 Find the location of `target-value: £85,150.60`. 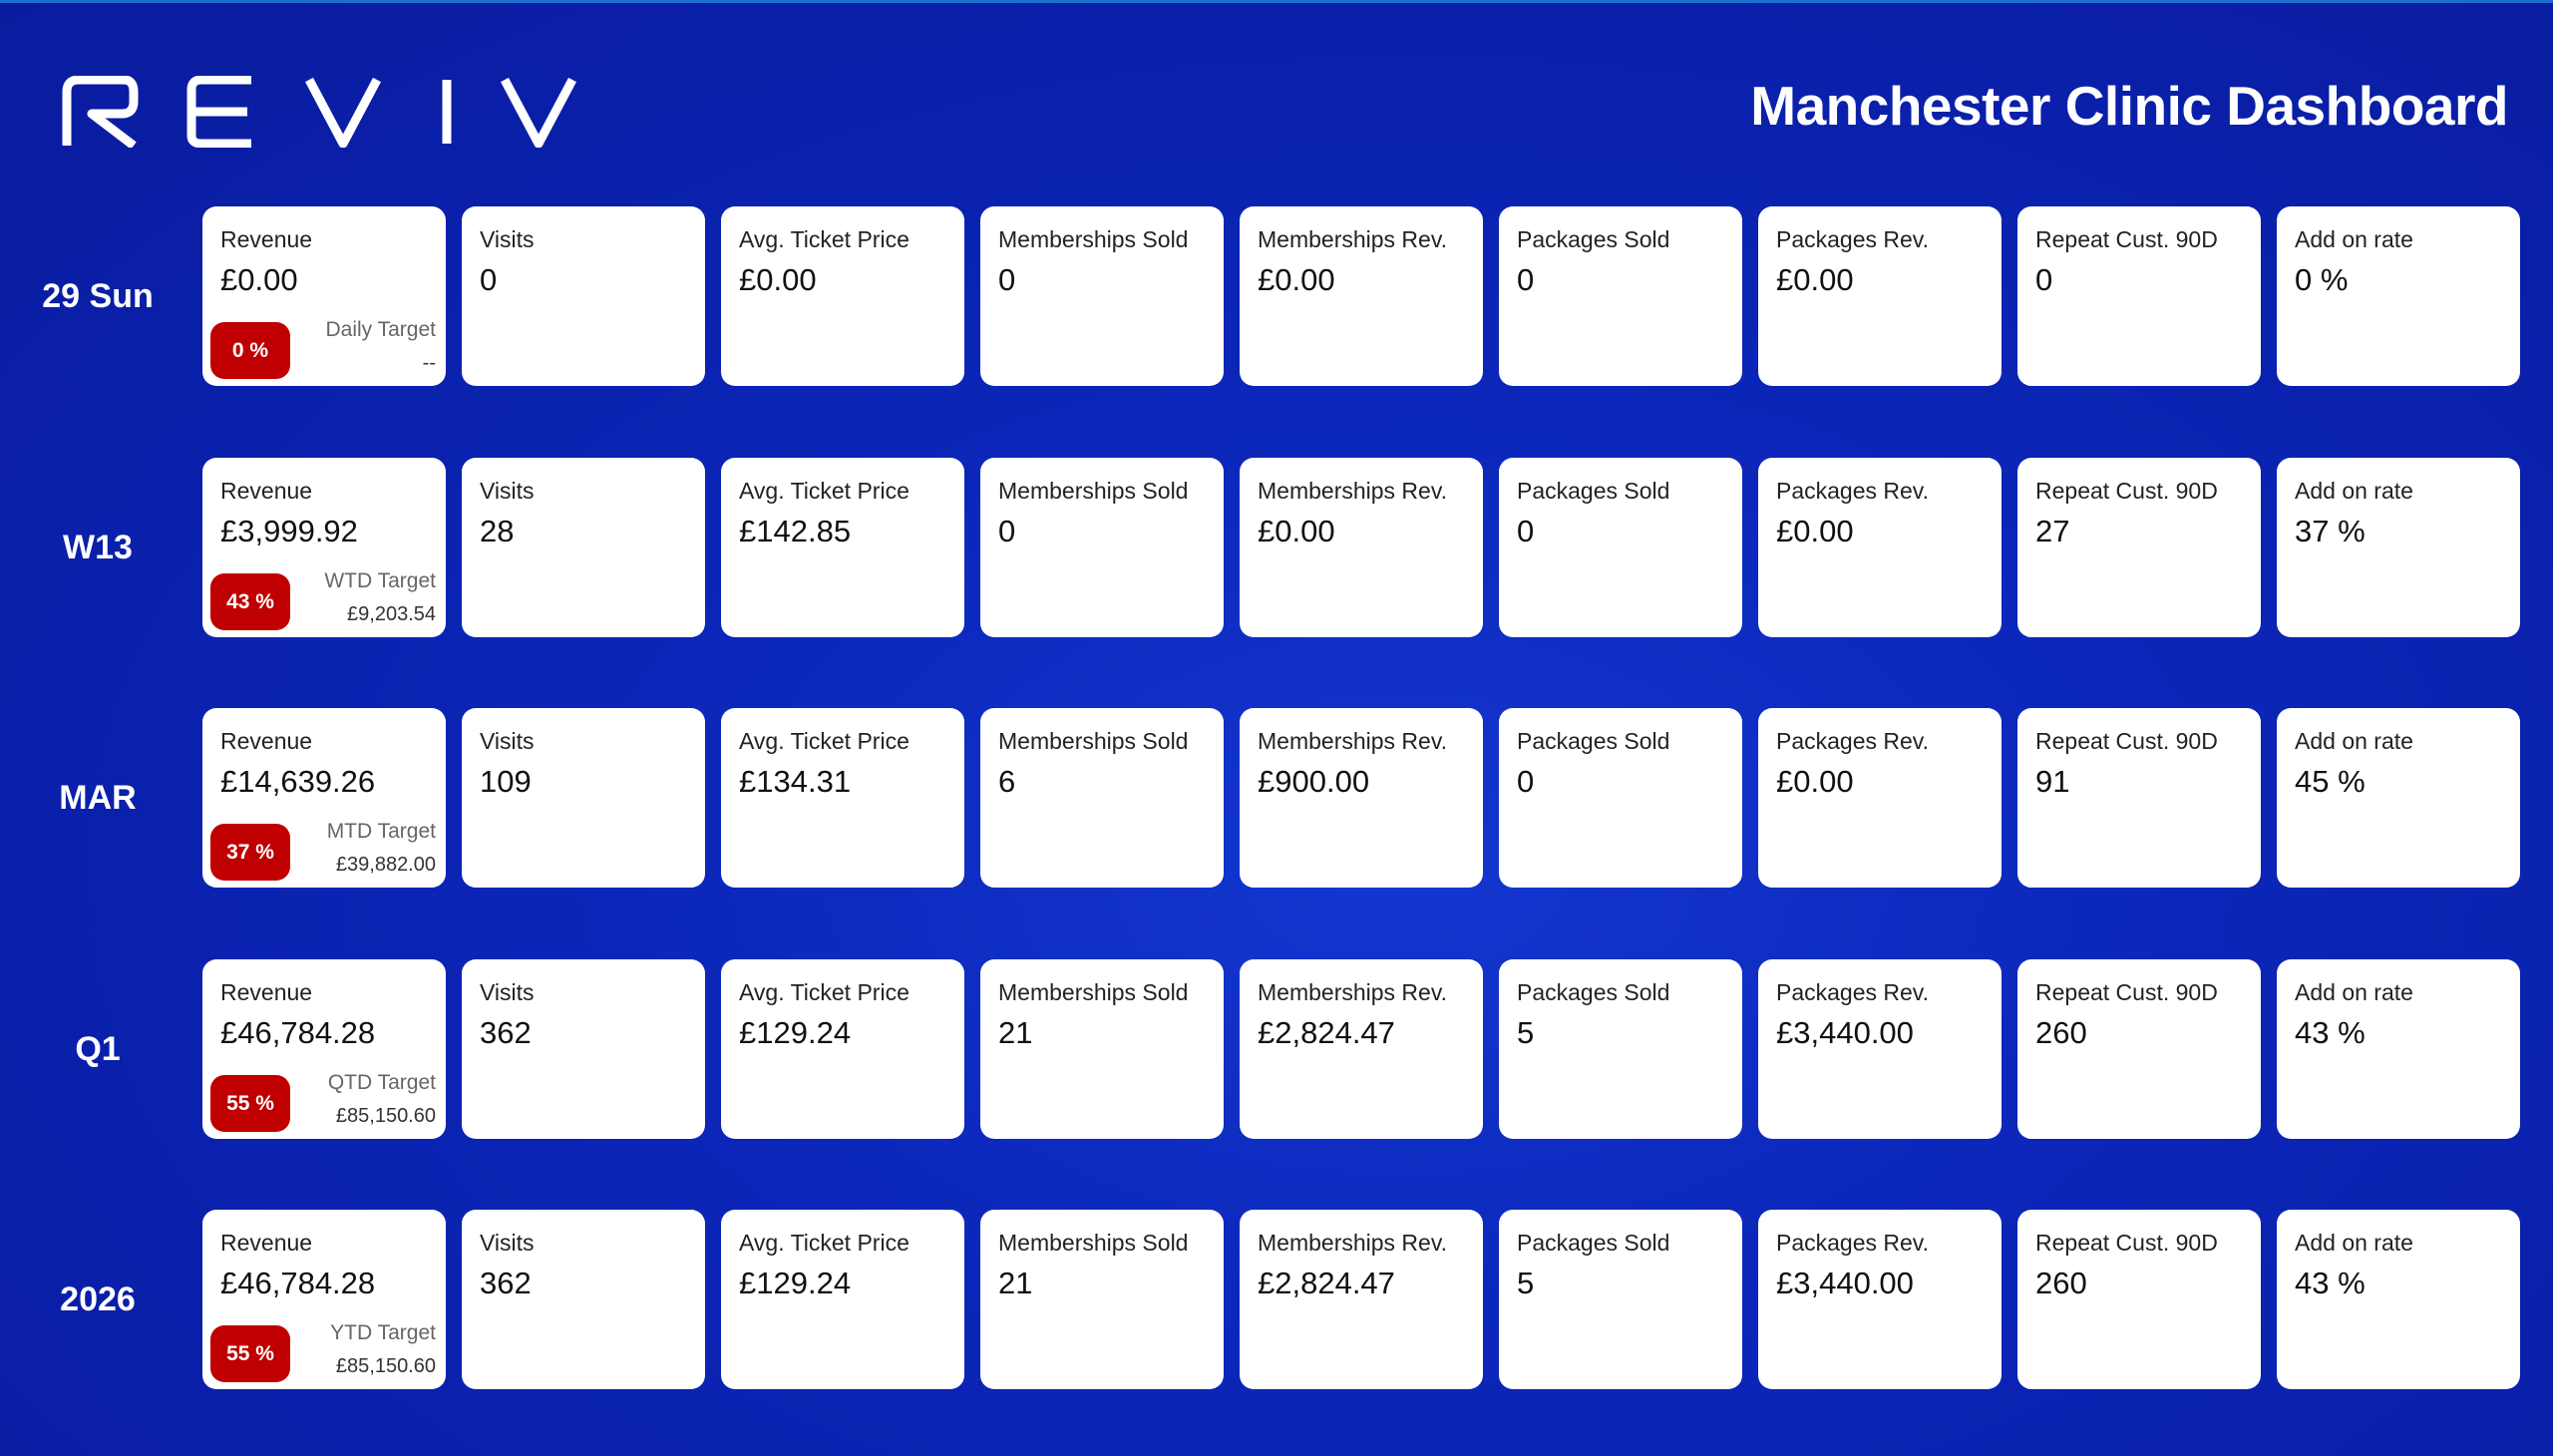

target-value: £85,150.60 is located at coordinates (386, 1116).